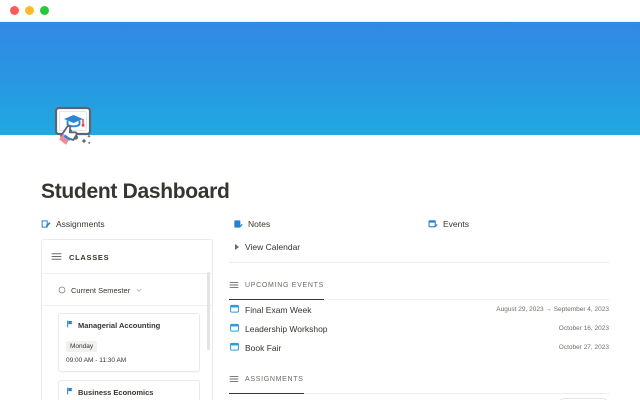  Describe the element at coordinates (330, 224) in the screenshot. I see `tab-notes: Notes` at that location.